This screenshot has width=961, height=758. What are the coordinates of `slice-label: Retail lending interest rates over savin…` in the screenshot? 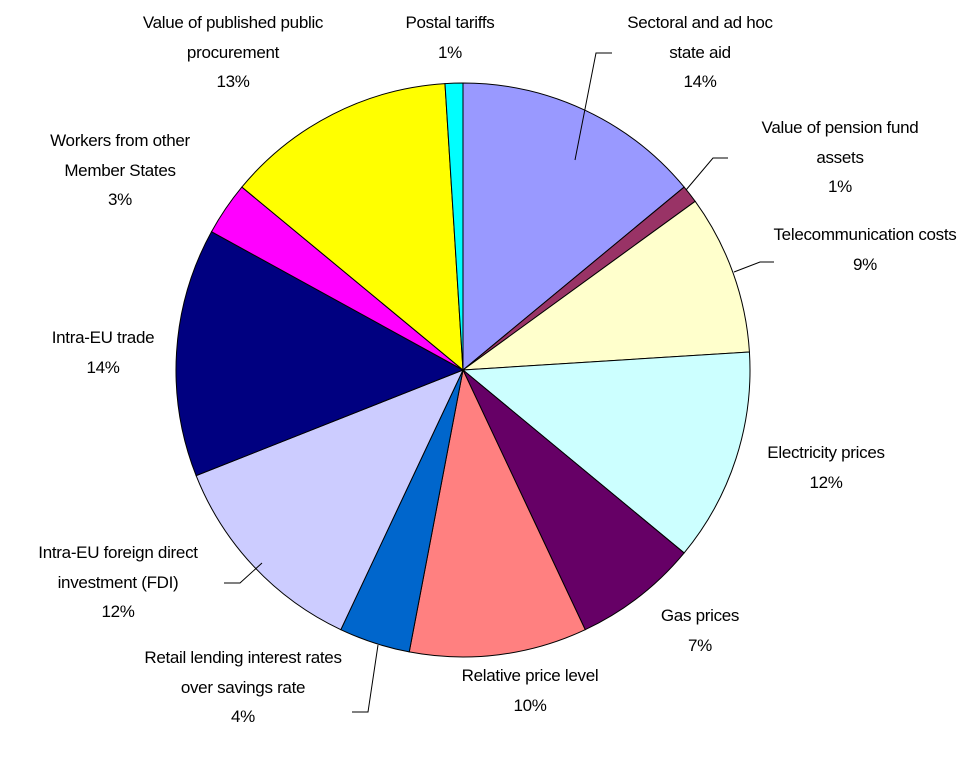 It's located at (243, 687).